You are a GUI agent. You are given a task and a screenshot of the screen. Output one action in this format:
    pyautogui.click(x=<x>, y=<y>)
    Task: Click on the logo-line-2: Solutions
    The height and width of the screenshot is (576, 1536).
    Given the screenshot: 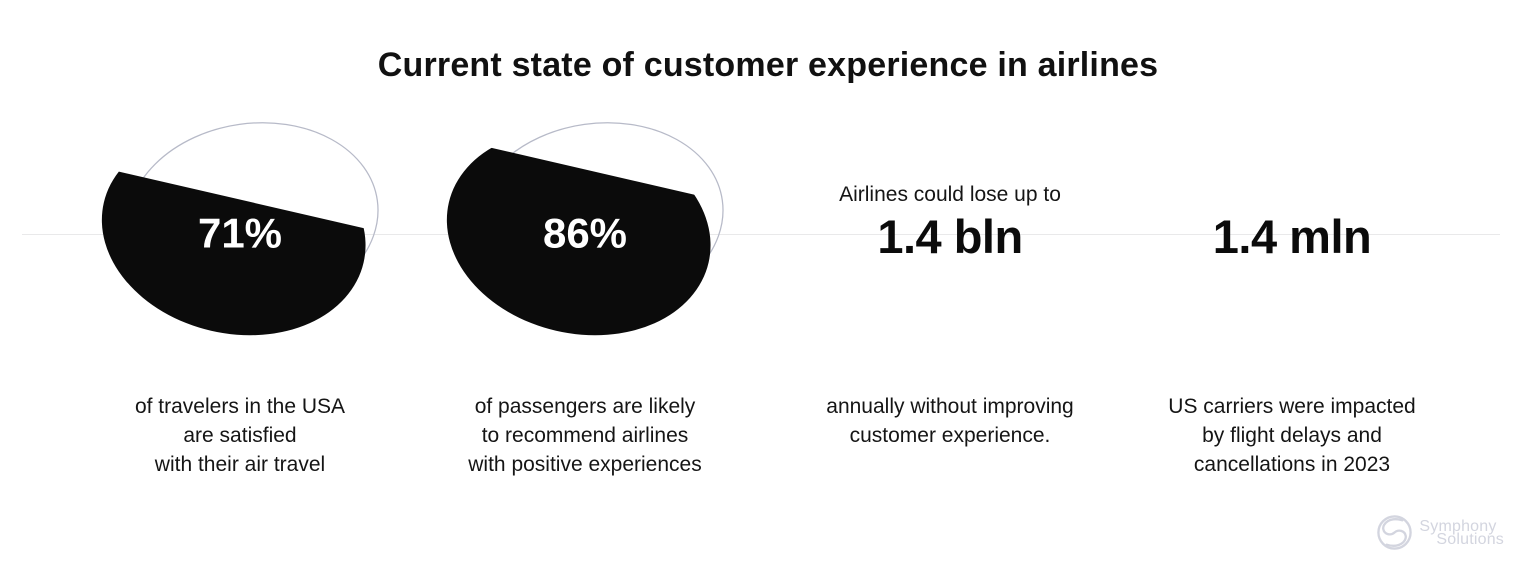 What is the action you would take?
    pyautogui.click(x=1470, y=539)
    